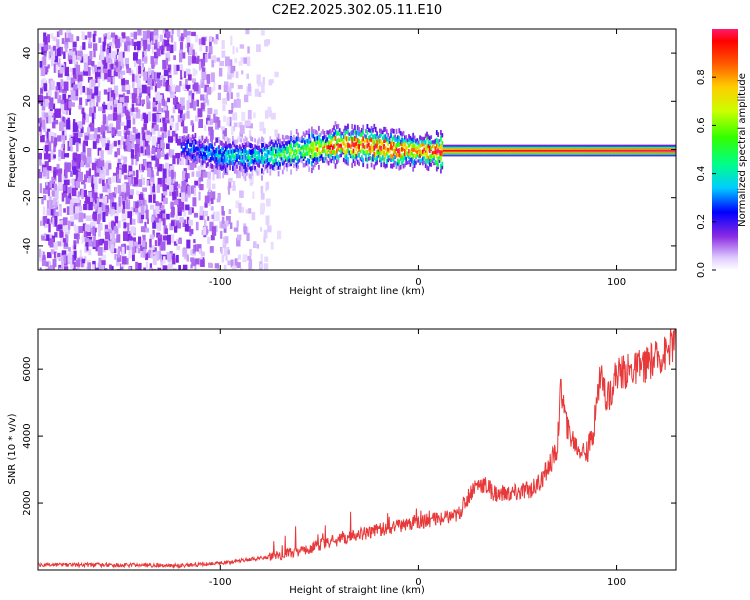 This screenshot has width=750, height=600. I want to click on spectrogram-y-tick-label: 20, so click(27, 101).